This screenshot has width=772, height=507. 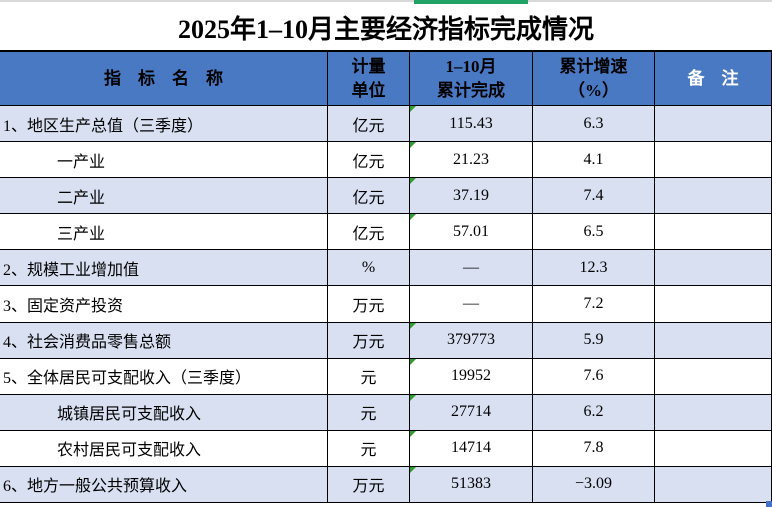 I want to click on indicator-name-cell: 5、全体居民可支配收入（三季度）, so click(x=164, y=376).